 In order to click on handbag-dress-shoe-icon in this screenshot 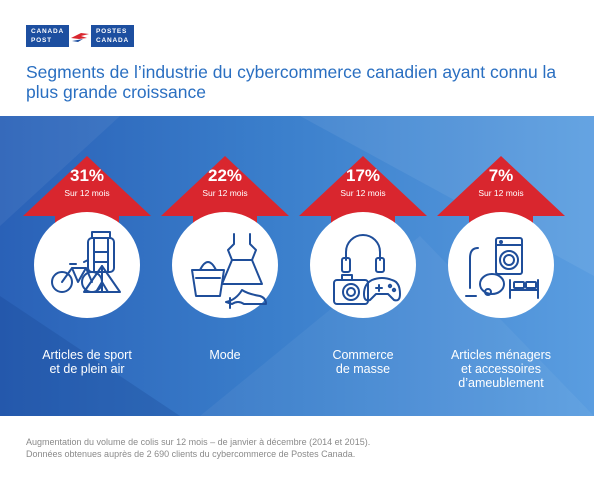, I will do `click(229, 271)`.